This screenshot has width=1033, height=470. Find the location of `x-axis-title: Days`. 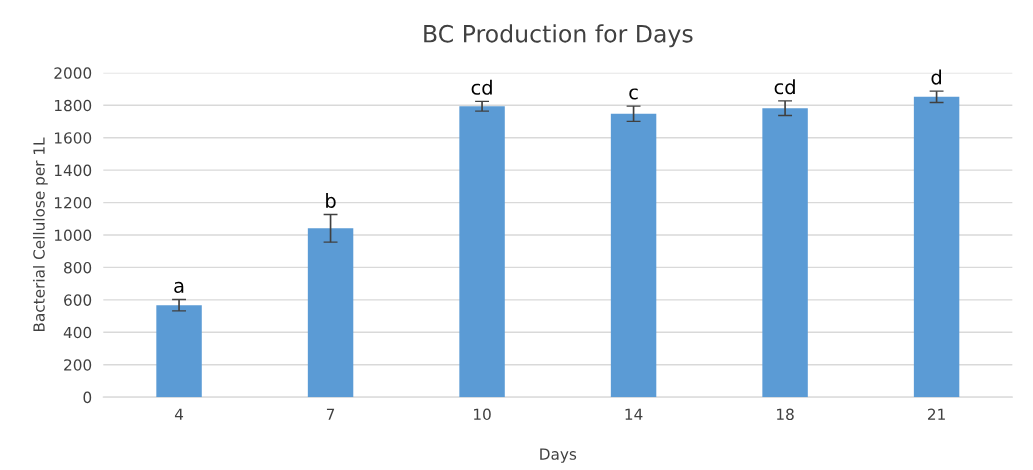

x-axis-title: Days is located at coordinates (558, 455).